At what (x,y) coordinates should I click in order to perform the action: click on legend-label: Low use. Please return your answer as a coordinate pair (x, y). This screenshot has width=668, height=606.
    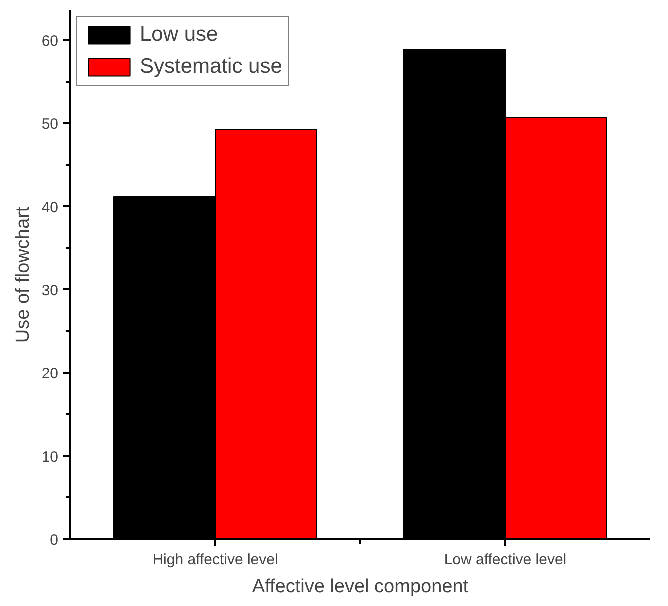
    Looking at the image, I should click on (179, 35).